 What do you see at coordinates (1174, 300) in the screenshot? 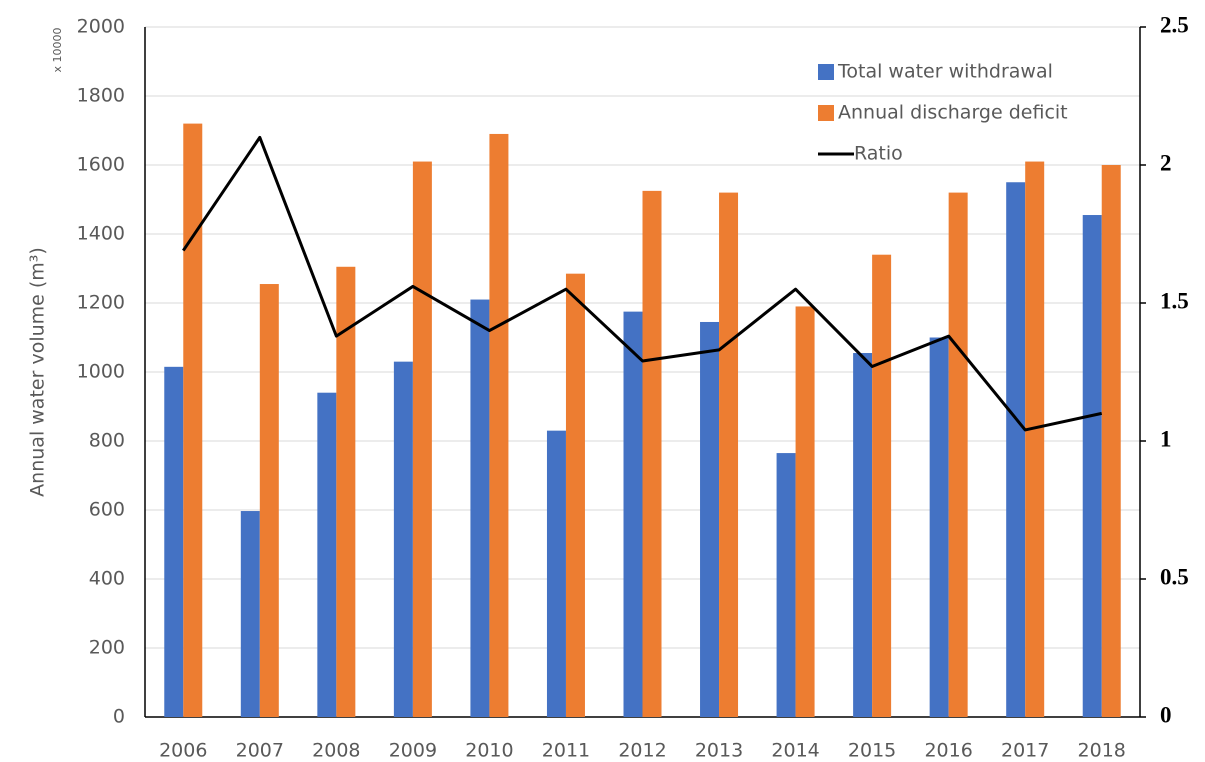
I see `y2-tick-label: 1.5` at bounding box center [1174, 300].